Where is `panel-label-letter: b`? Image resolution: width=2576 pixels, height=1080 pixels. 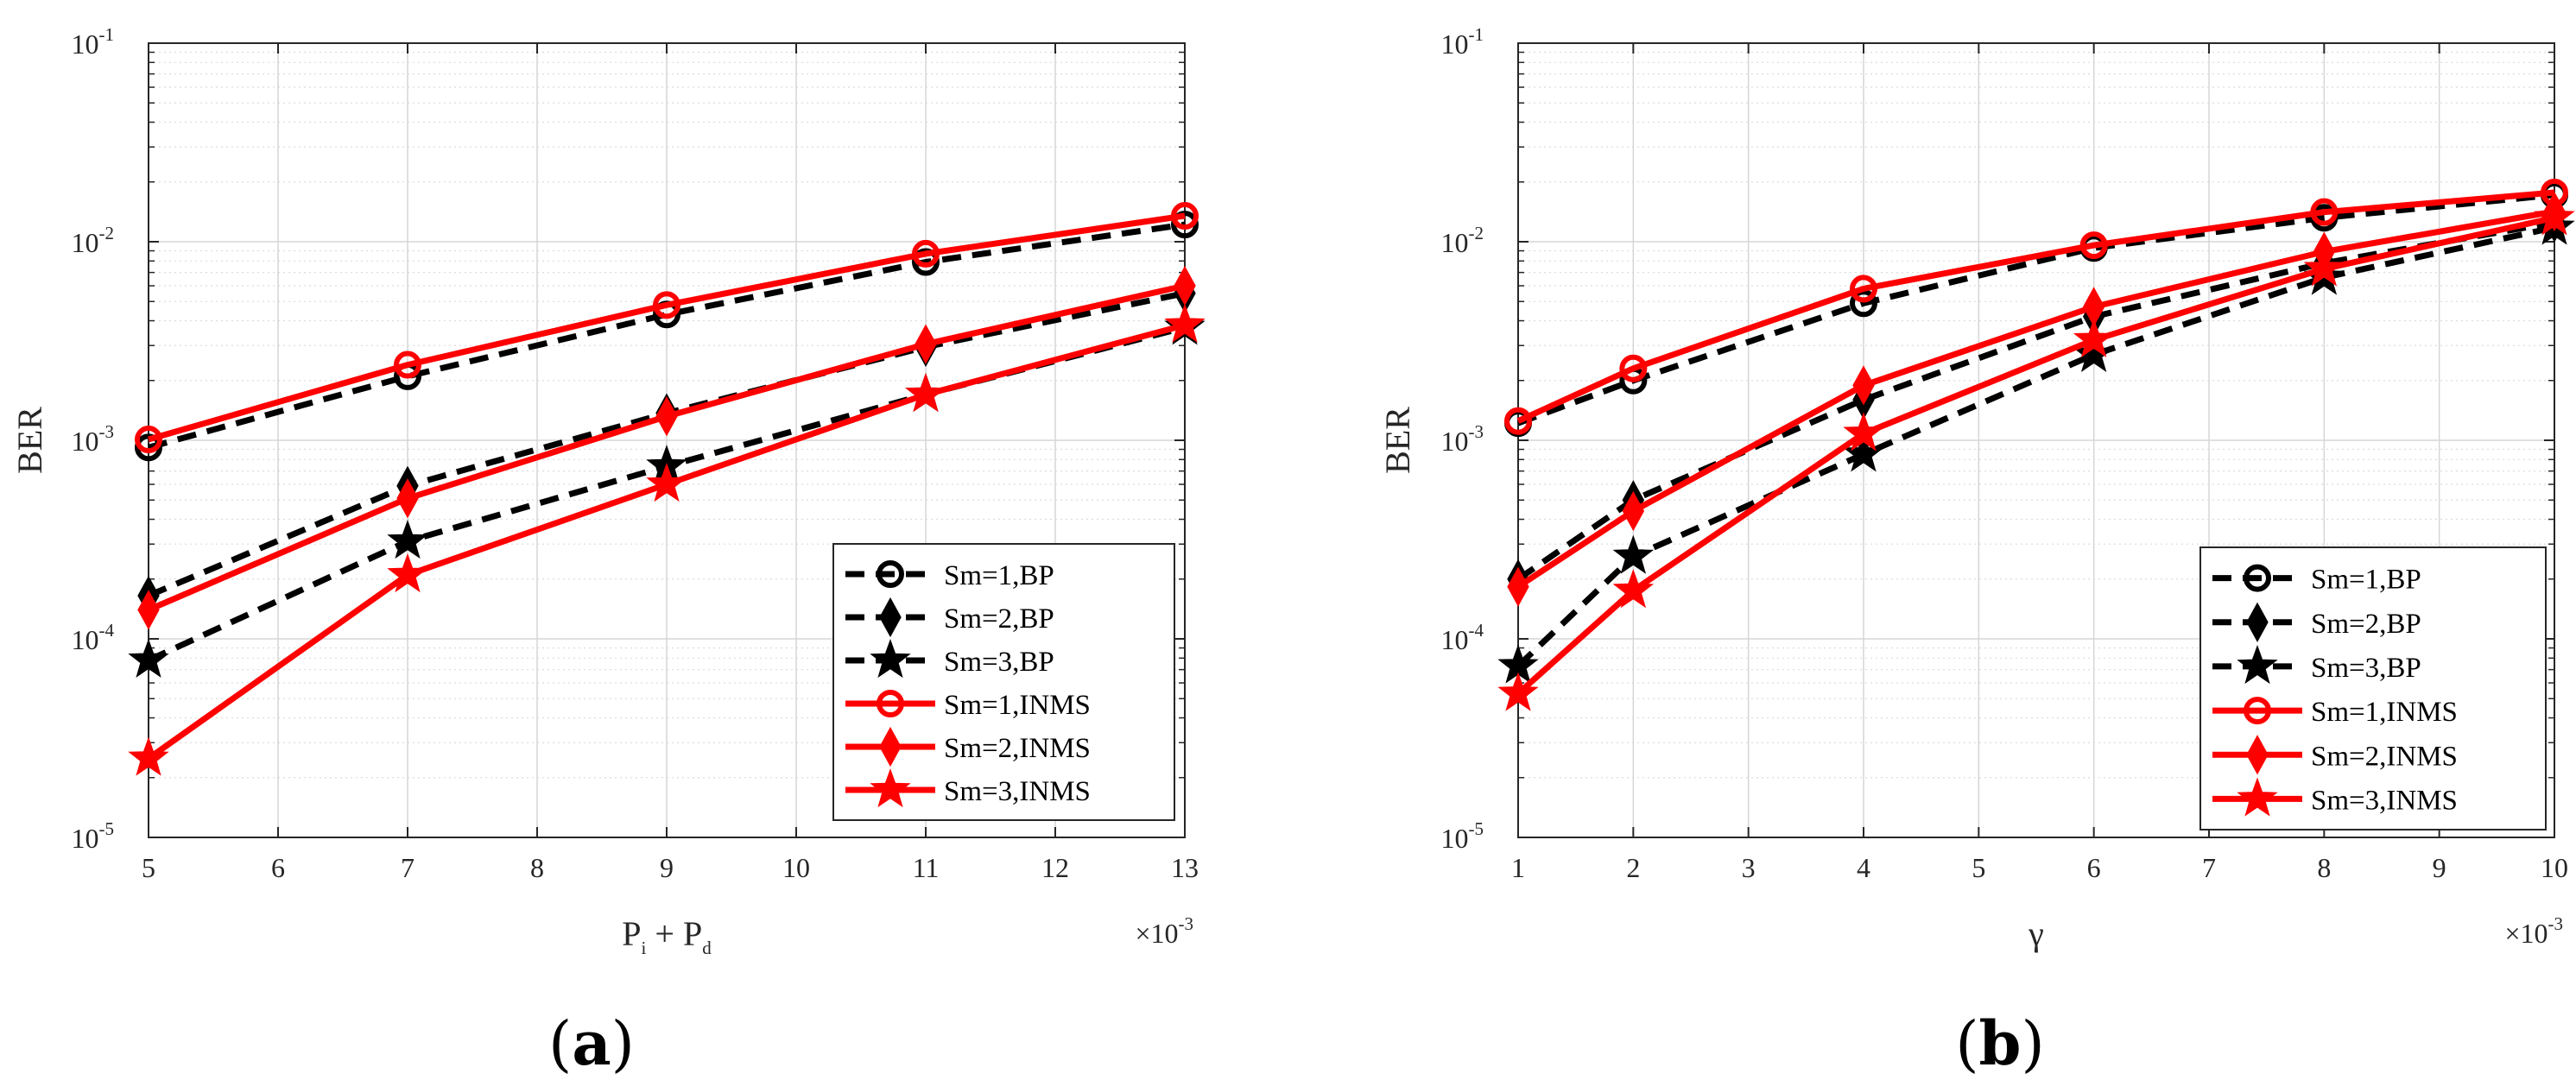 panel-label-letter: b is located at coordinates (2000, 1043).